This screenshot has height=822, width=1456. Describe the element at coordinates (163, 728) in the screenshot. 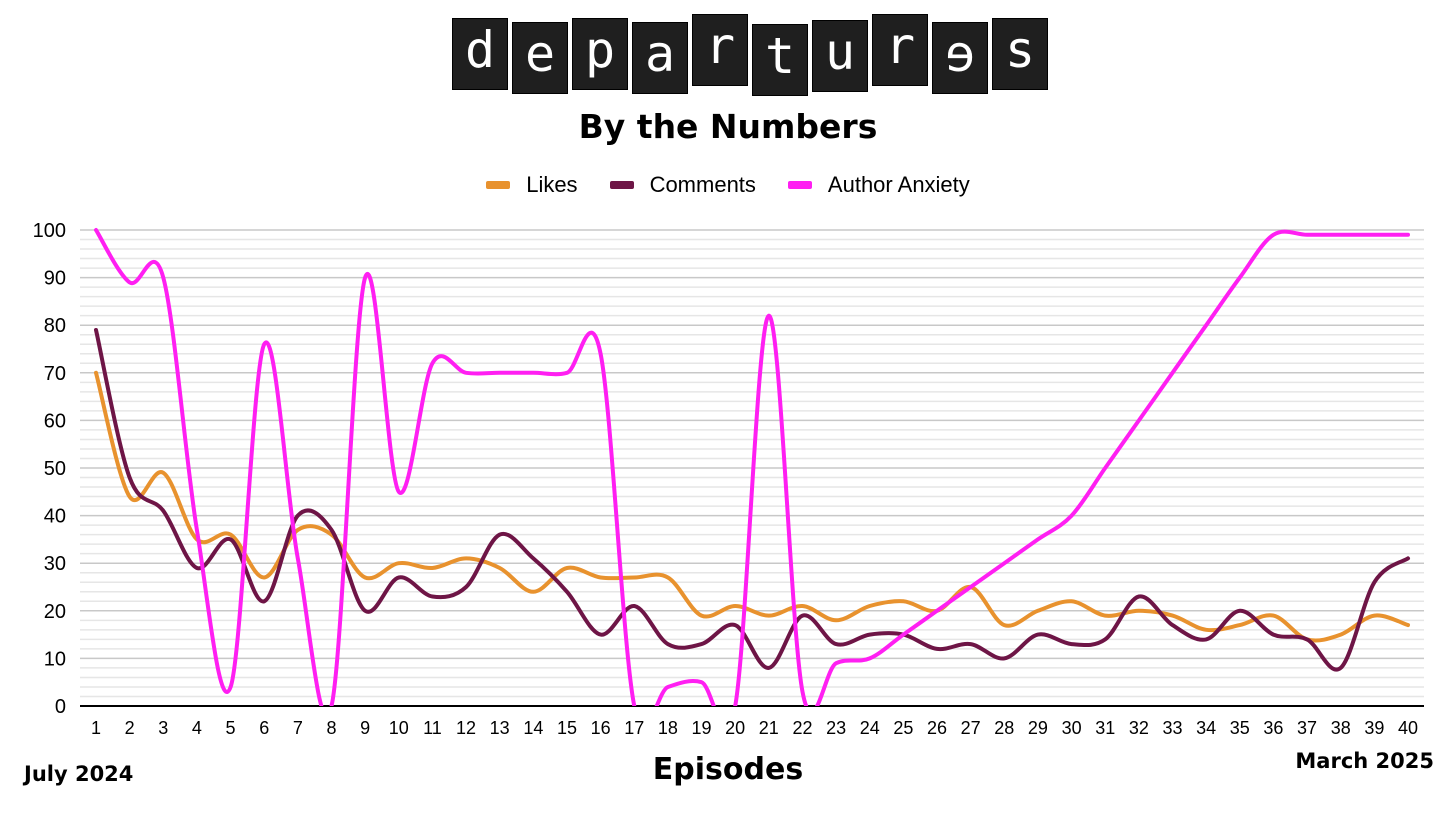

I see `x-tick-label: 3` at that location.